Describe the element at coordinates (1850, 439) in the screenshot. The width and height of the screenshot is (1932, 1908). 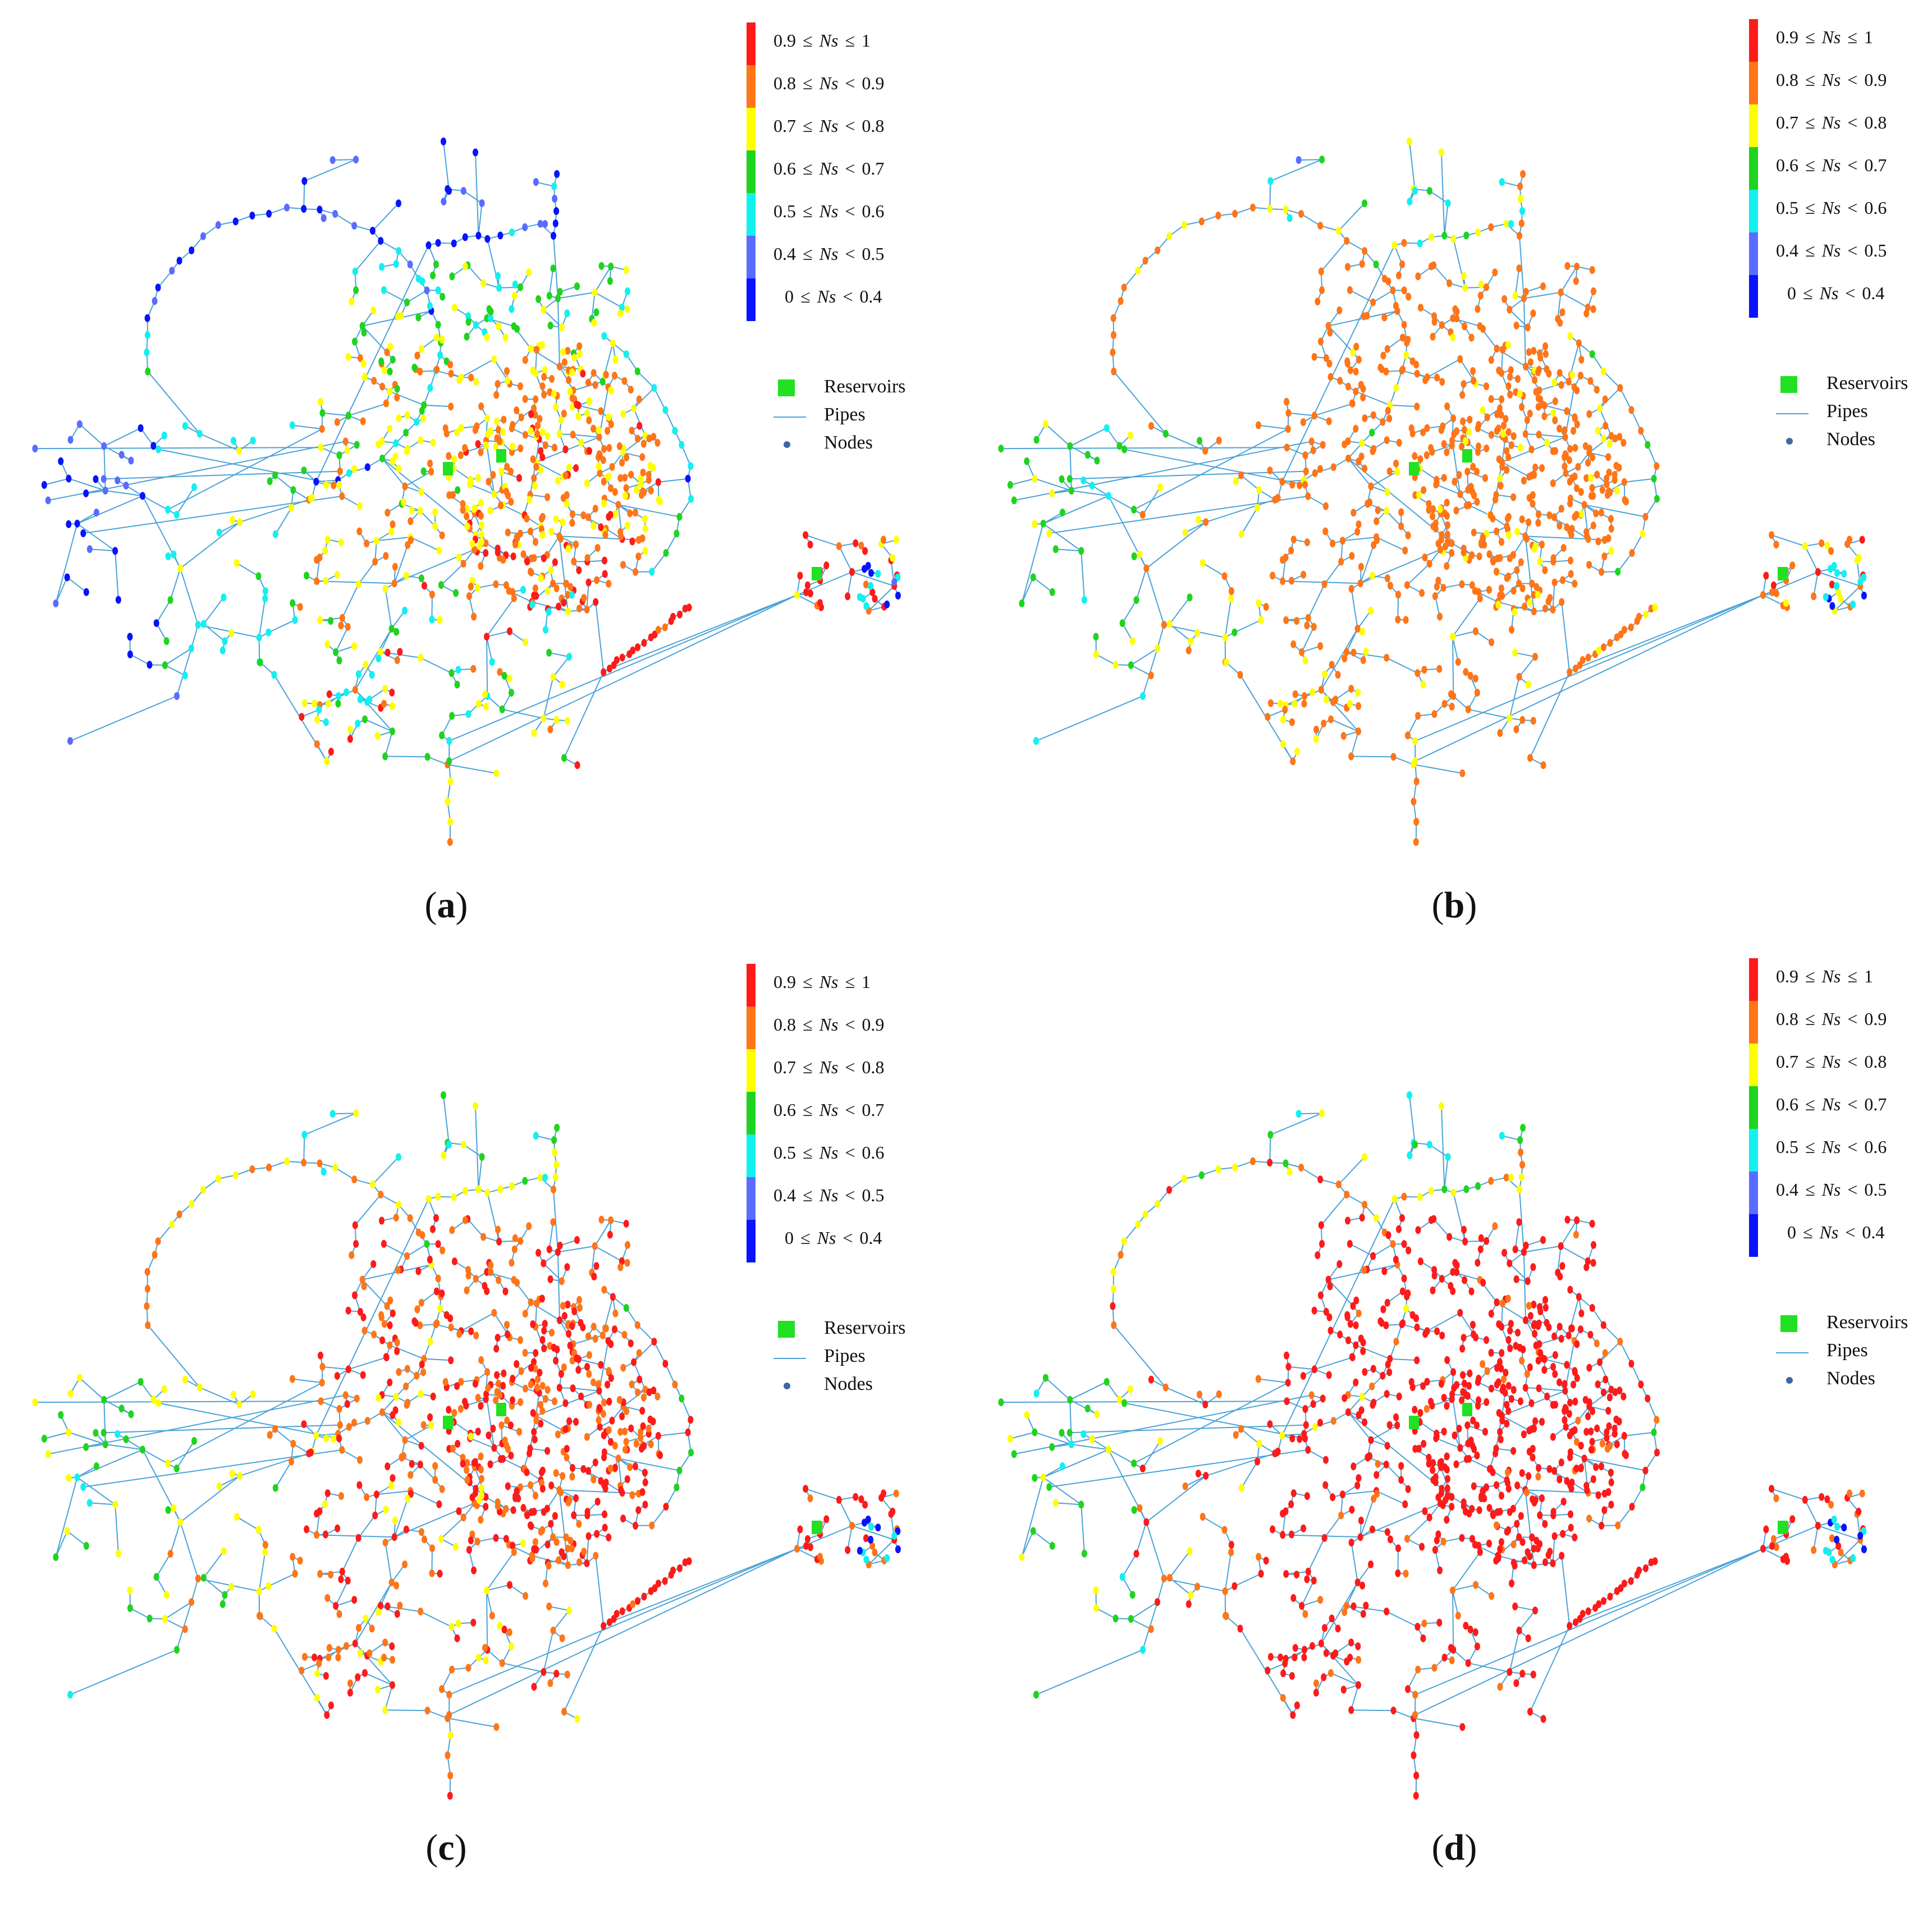
I see `nodes-label: Nodes` at that location.